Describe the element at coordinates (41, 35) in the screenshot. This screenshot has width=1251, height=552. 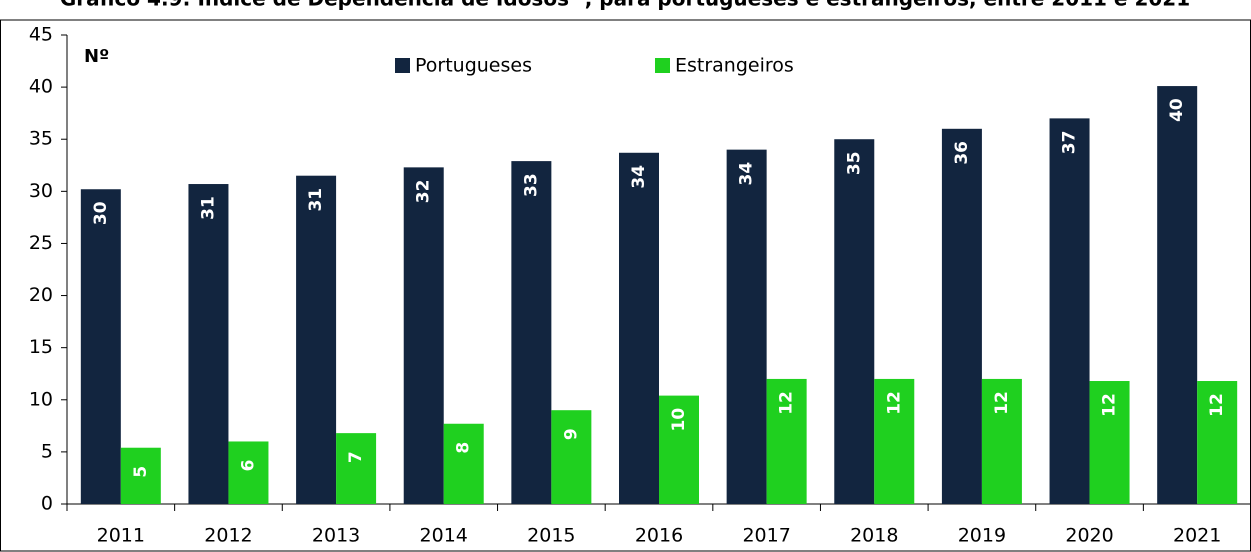
I see `y-tick-label: 45` at that location.